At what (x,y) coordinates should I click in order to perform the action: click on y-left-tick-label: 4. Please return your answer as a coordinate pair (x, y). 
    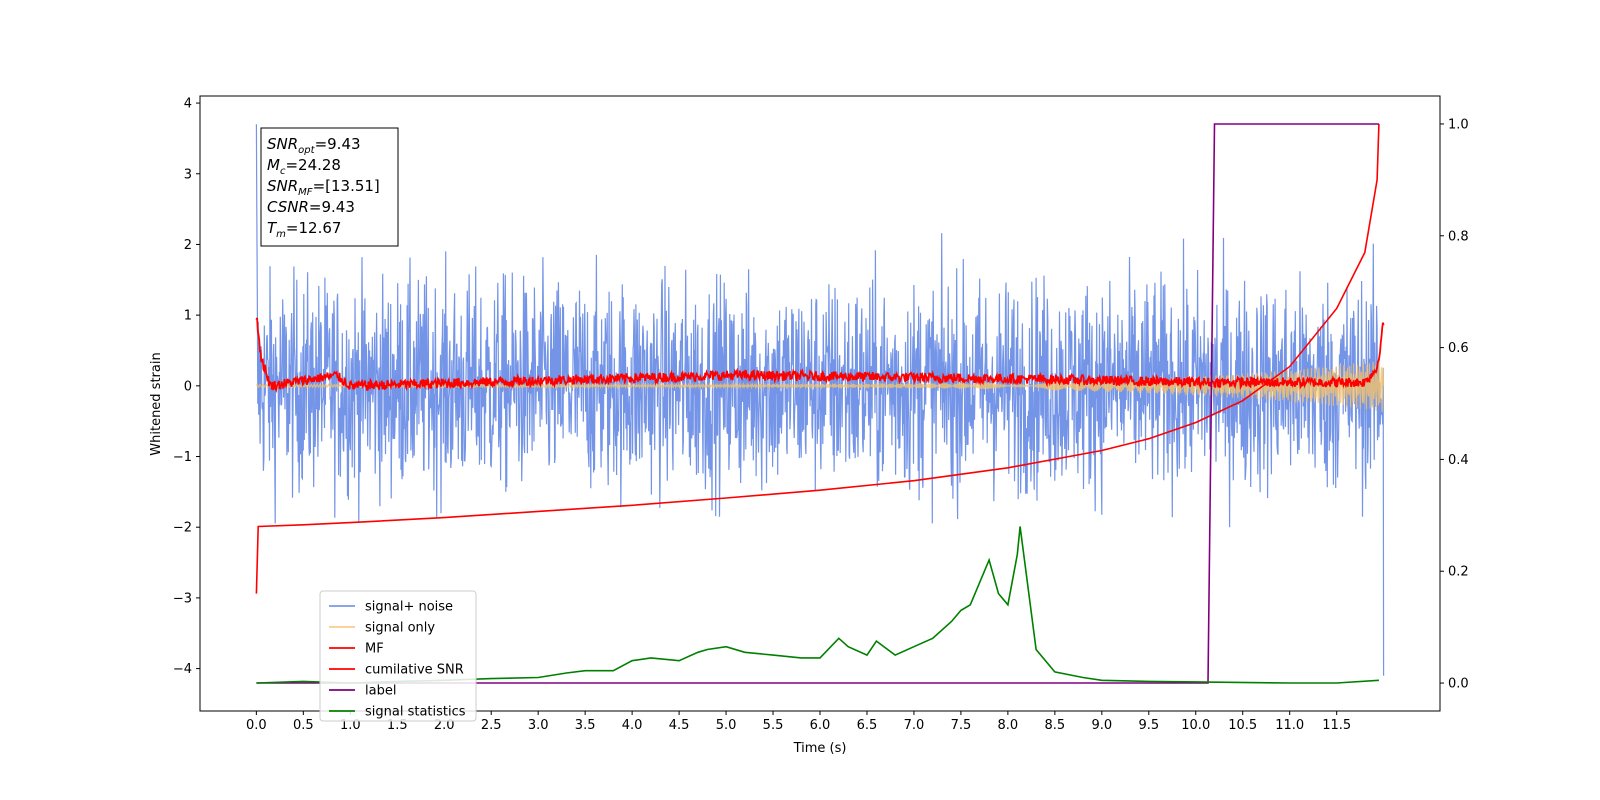
    Looking at the image, I should click on (188, 104).